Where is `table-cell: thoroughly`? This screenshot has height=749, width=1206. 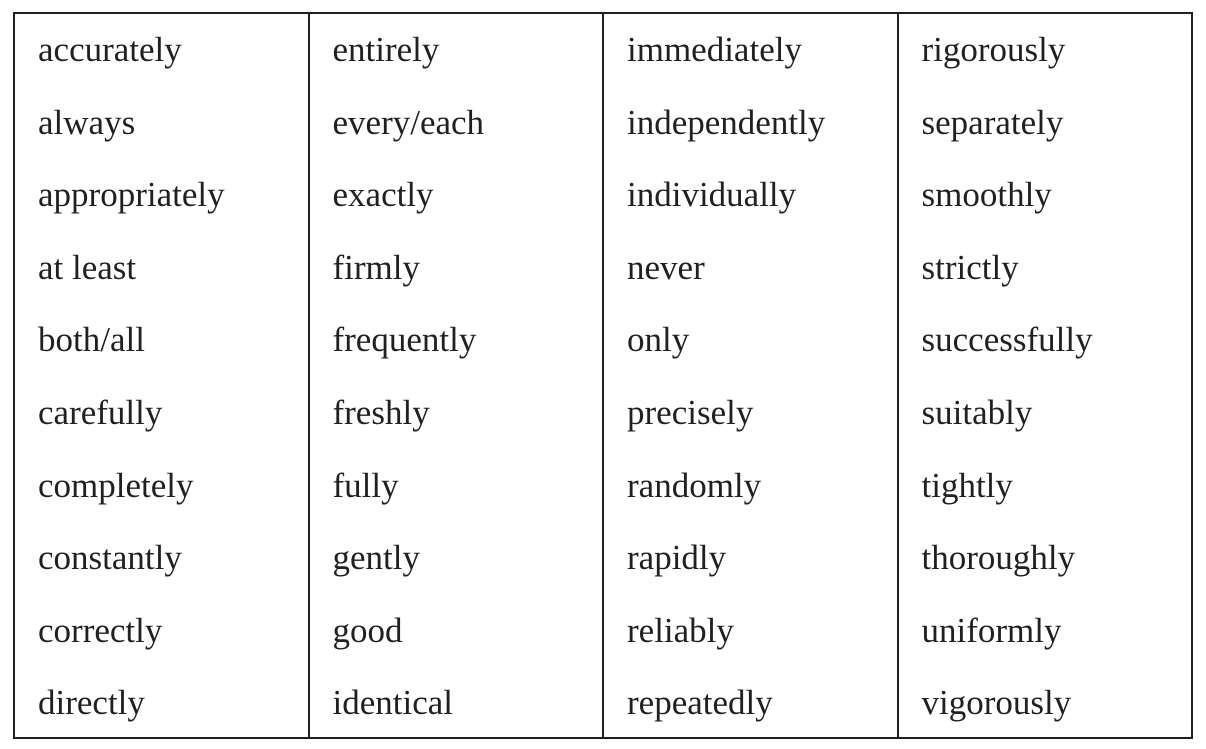
table-cell: thoroughly is located at coordinates (998, 558).